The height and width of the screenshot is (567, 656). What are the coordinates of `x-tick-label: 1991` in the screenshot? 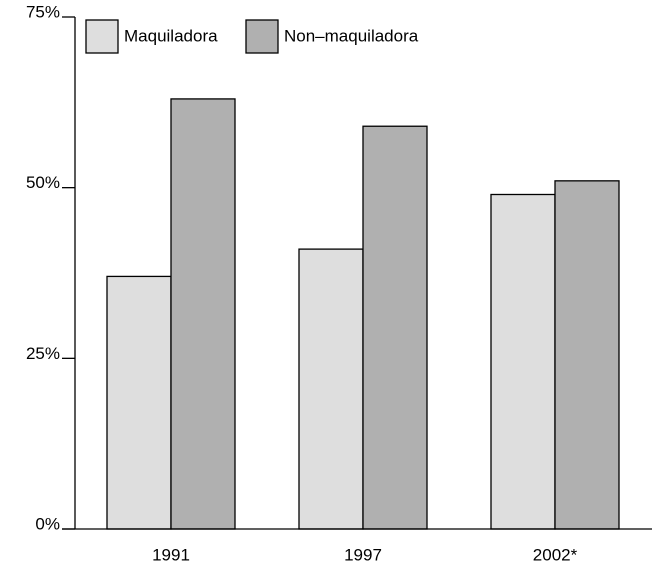 It's located at (171, 554).